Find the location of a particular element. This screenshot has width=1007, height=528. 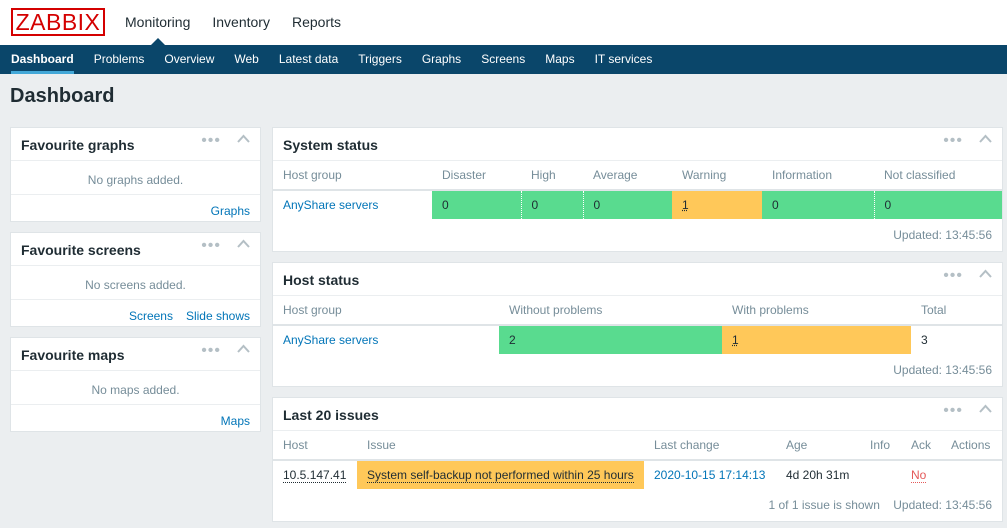

column-header: Issue is located at coordinates (500, 446).